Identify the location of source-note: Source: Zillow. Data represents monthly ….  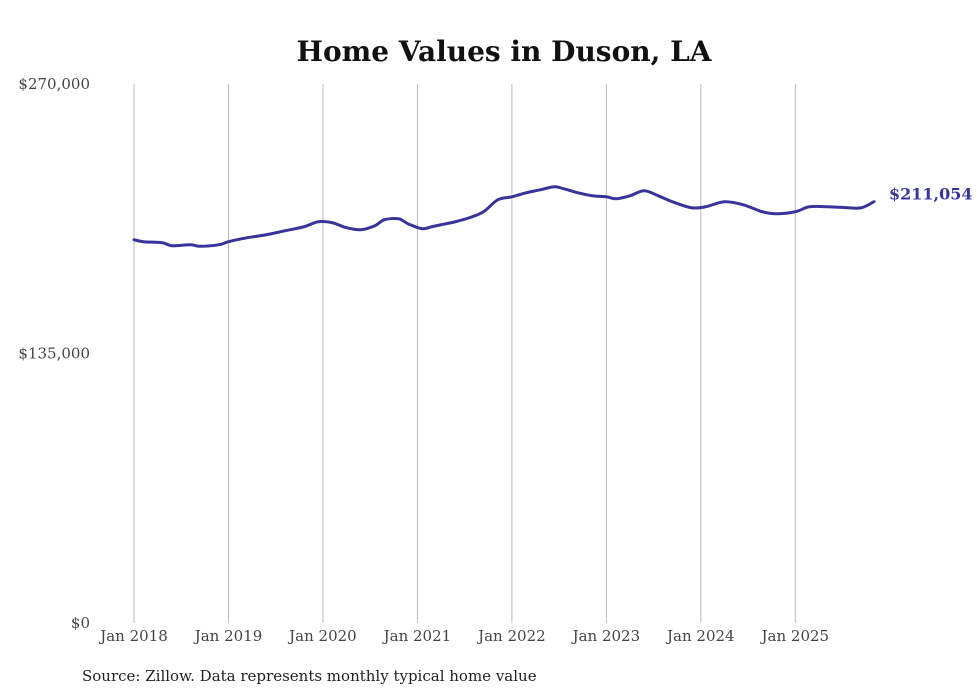
(309, 676).